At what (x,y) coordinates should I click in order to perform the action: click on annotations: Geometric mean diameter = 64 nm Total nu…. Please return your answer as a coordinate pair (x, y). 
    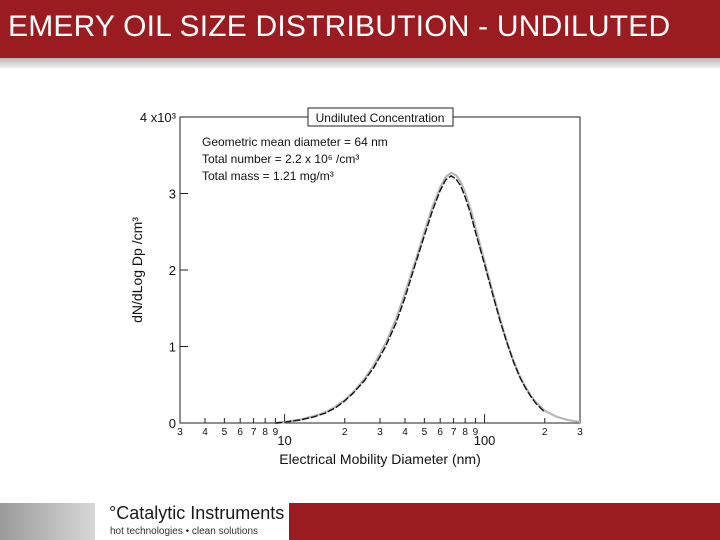
    Looking at the image, I should click on (295, 159).